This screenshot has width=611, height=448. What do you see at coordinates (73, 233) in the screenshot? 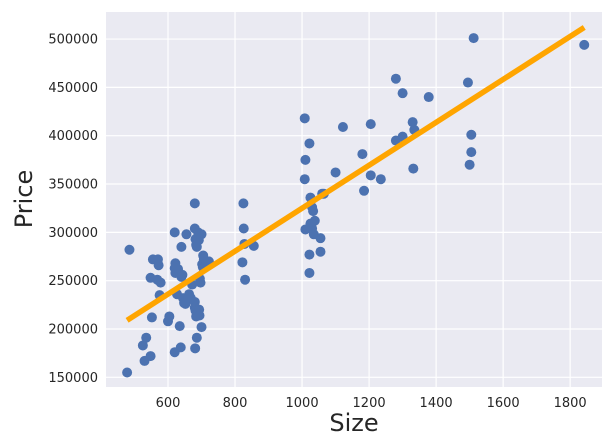
I see `y-tick-label-3: 300000` at bounding box center [73, 233].